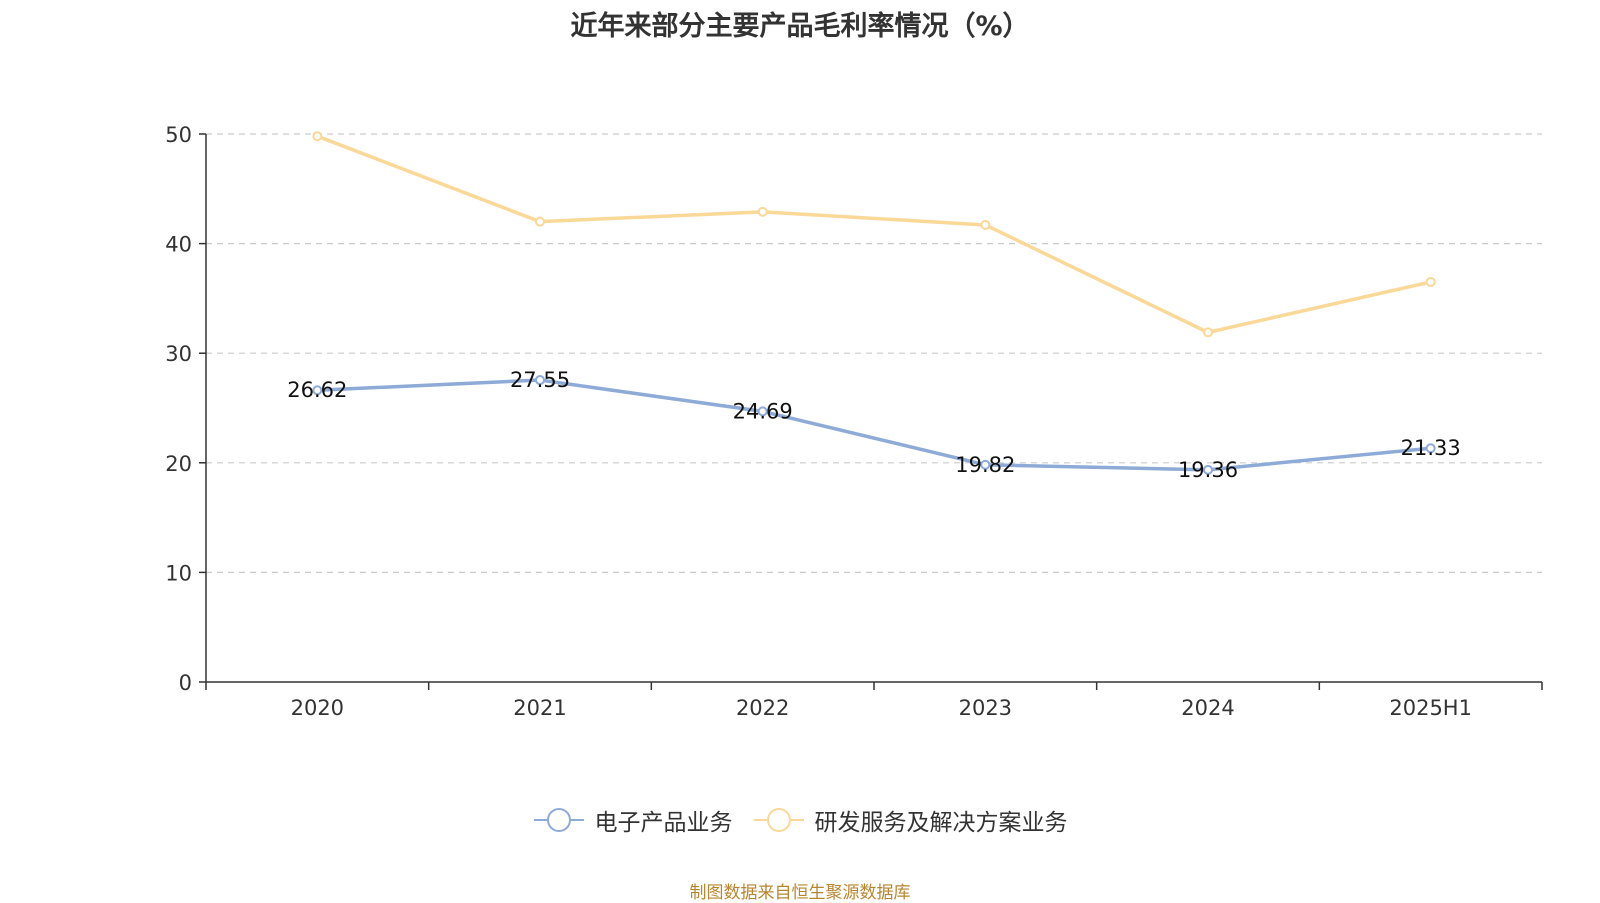  Describe the element at coordinates (539, 708) in the screenshot. I see `x-tick-label: 2021` at that location.